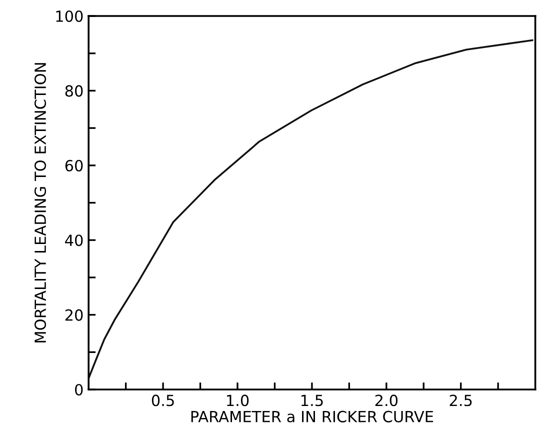 Image resolution: width=545 pixels, height=435 pixels. I want to click on y-tick-label: 100, so click(69, 16).